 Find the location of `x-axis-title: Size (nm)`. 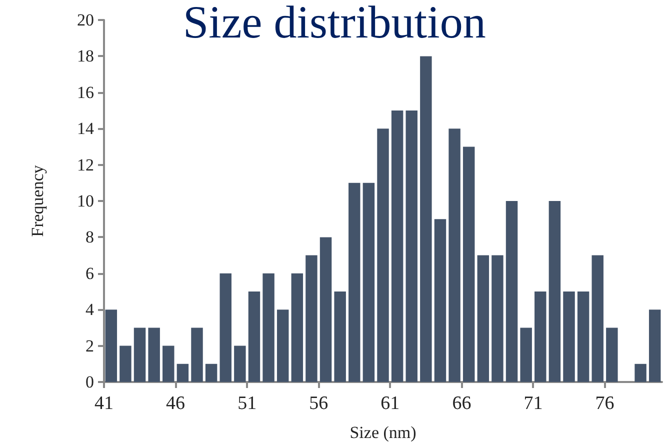

x-axis-title: Size (nm) is located at coordinates (383, 432).